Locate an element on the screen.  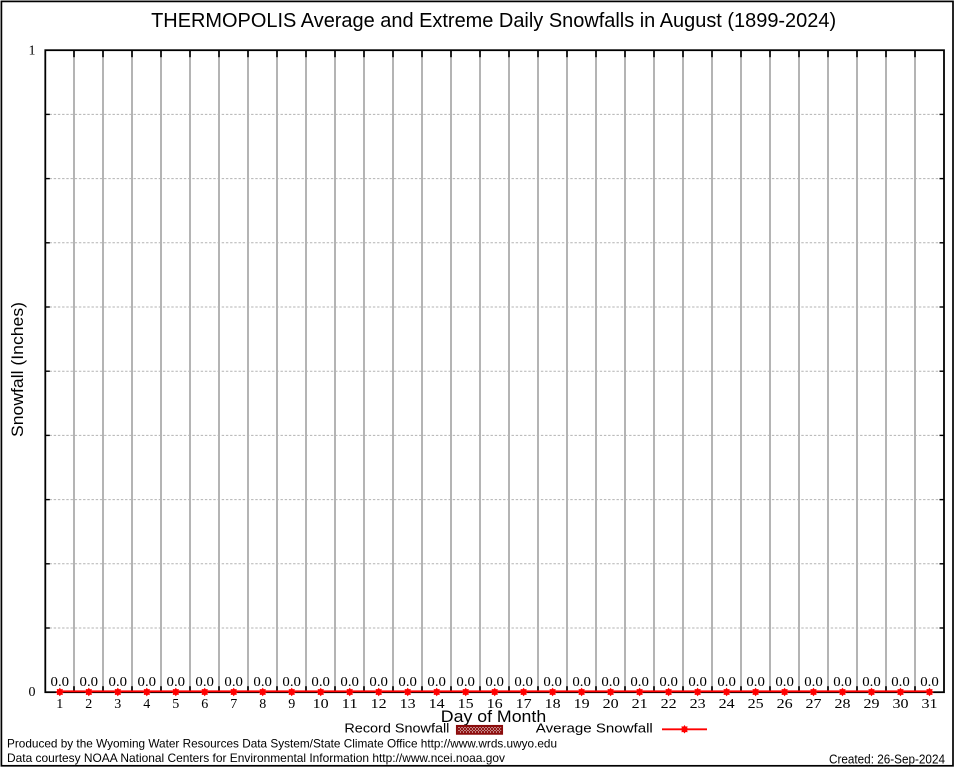
svg-text: 7 is located at coordinates (233, 704).